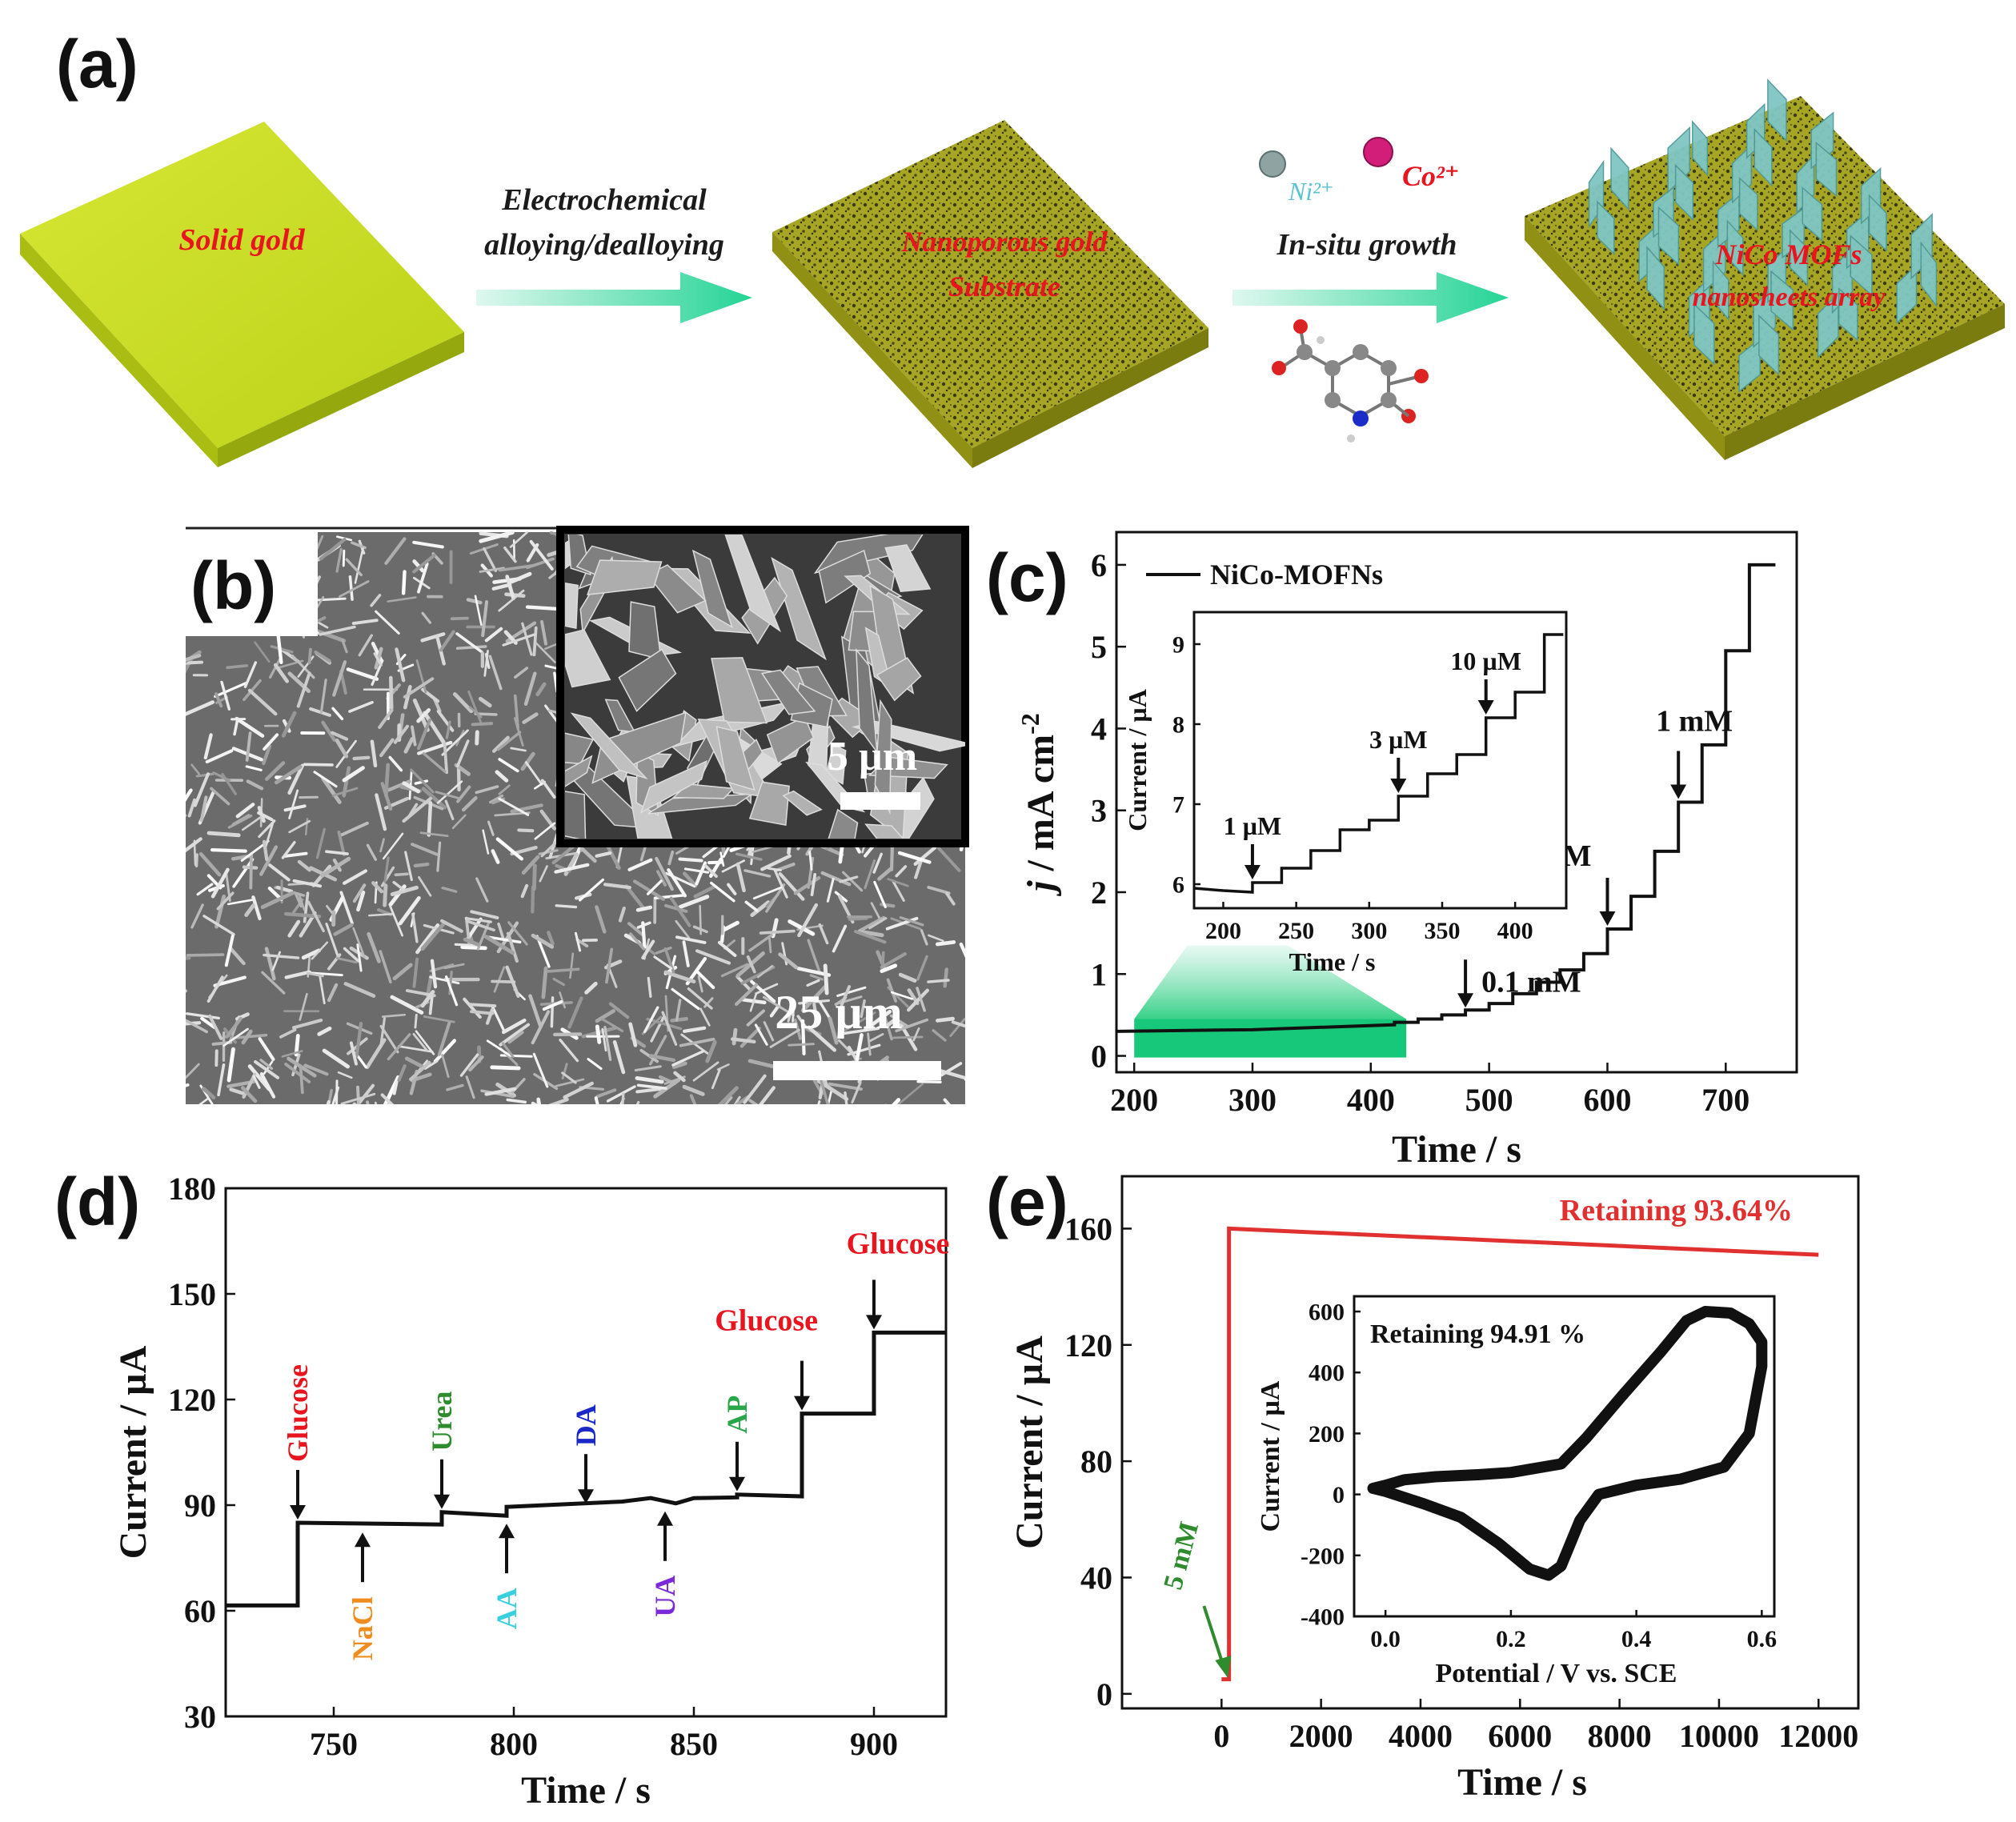  I want to click on series-line, so click(1446, 798).